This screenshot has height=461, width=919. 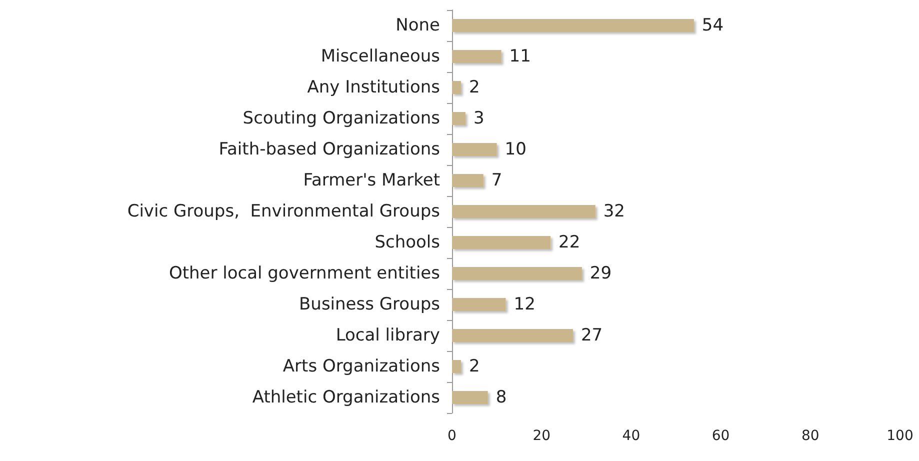 What do you see at coordinates (407, 242) in the screenshot?
I see `y-tick-label: Schools` at bounding box center [407, 242].